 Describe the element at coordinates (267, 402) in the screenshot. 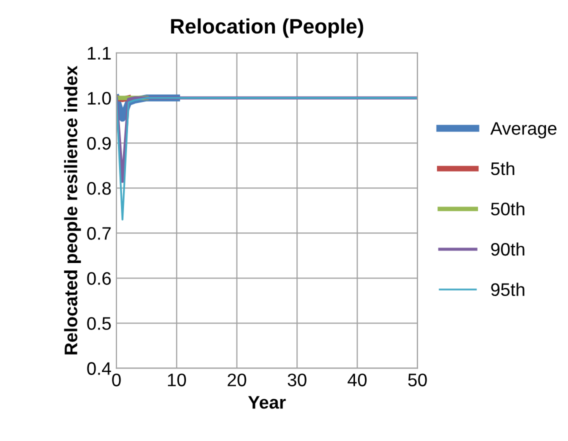

I see `x-axis-title: Year` at that location.